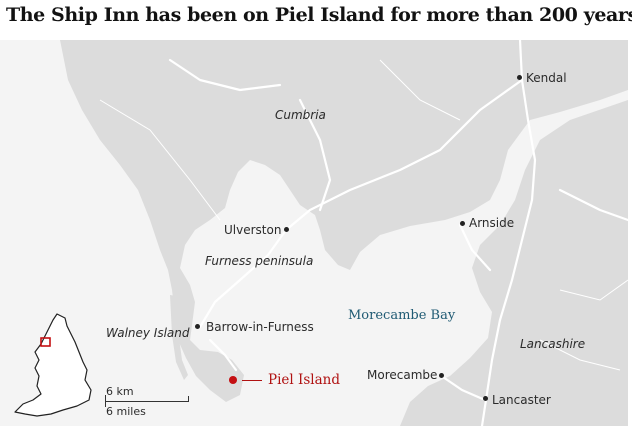  Describe the element at coordinates (441, 375) in the screenshot. I see `morecambe-dot` at that location.